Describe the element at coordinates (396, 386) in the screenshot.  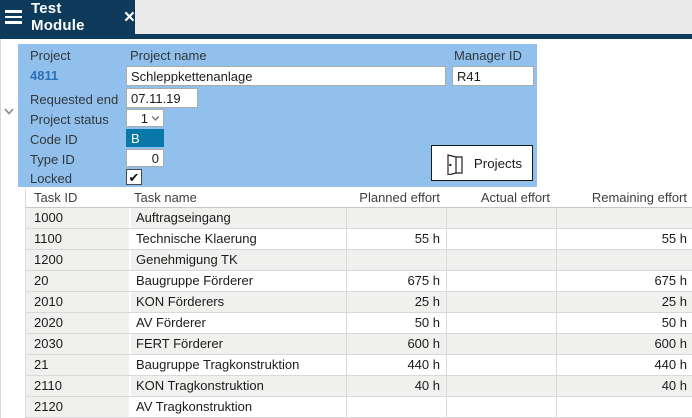
I see `cell-planned: 40 h` at that location.